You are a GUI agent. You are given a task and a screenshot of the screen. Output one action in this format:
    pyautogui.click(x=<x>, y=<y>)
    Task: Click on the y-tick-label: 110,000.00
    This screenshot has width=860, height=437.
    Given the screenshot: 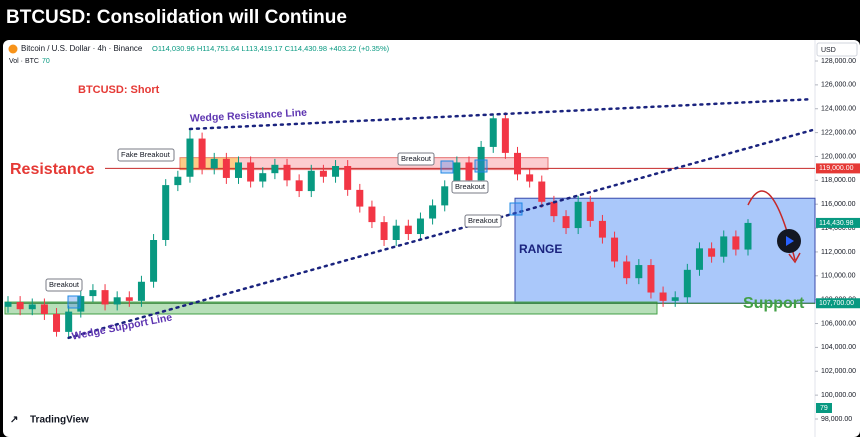 What is the action you would take?
    pyautogui.click(x=838, y=276)
    